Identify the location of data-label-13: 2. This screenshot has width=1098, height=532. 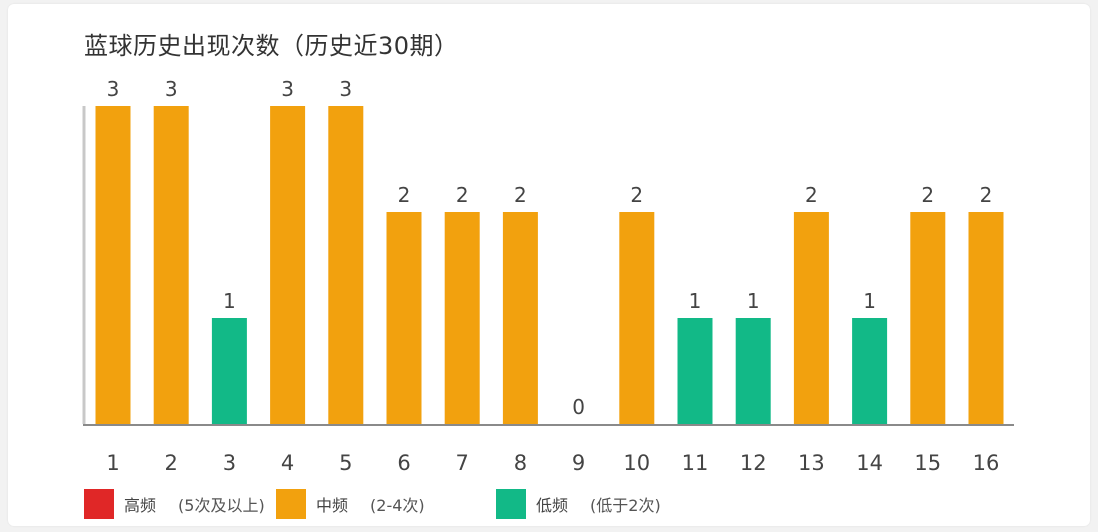
(811, 195).